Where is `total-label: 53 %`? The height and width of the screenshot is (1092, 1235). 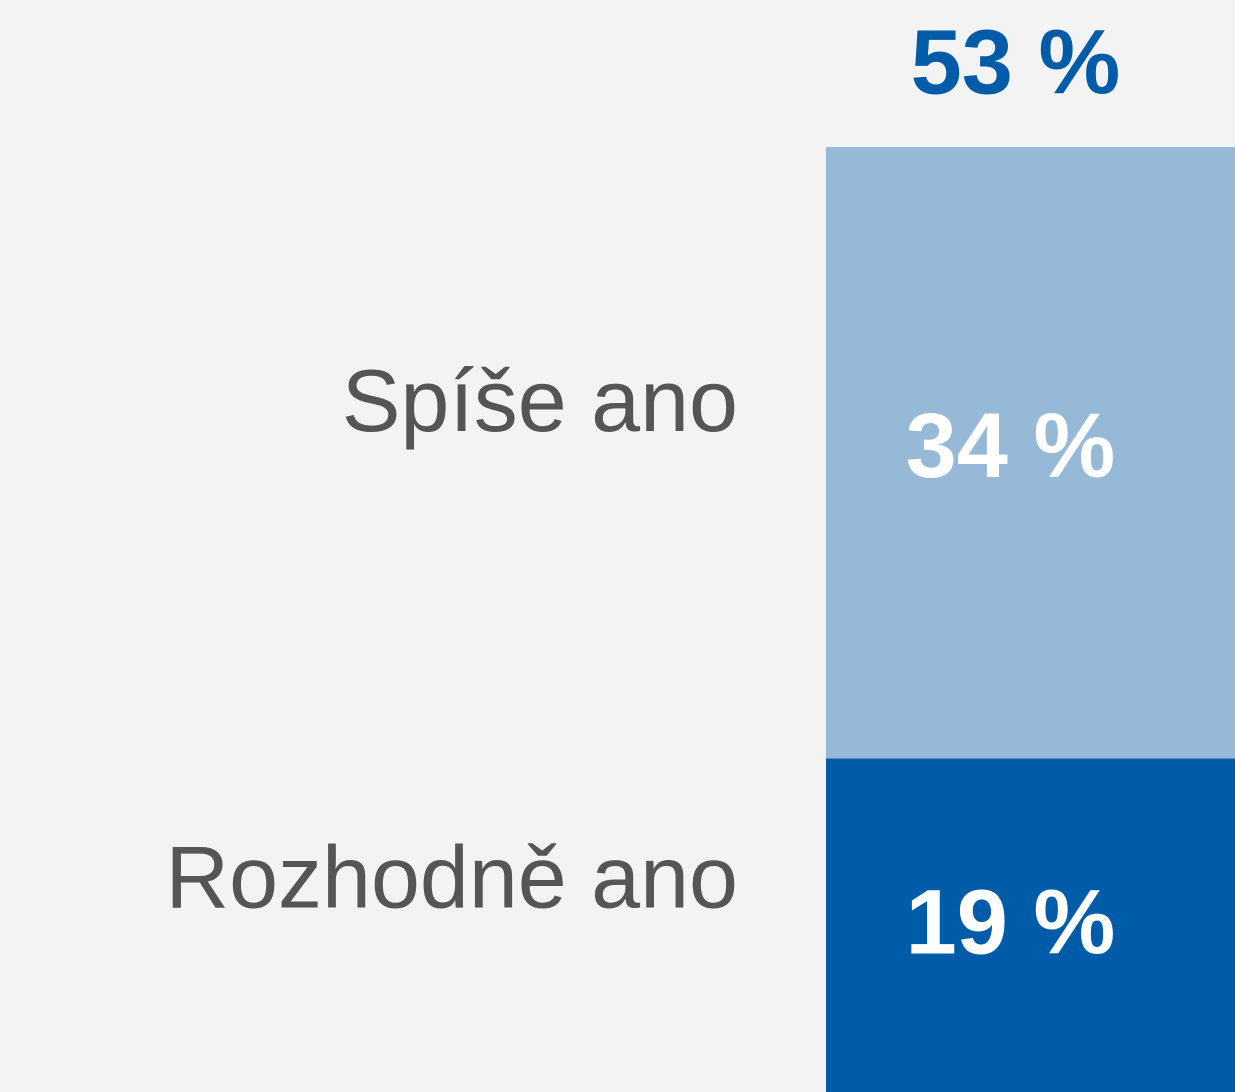
total-label: 53 % is located at coordinates (1016, 62).